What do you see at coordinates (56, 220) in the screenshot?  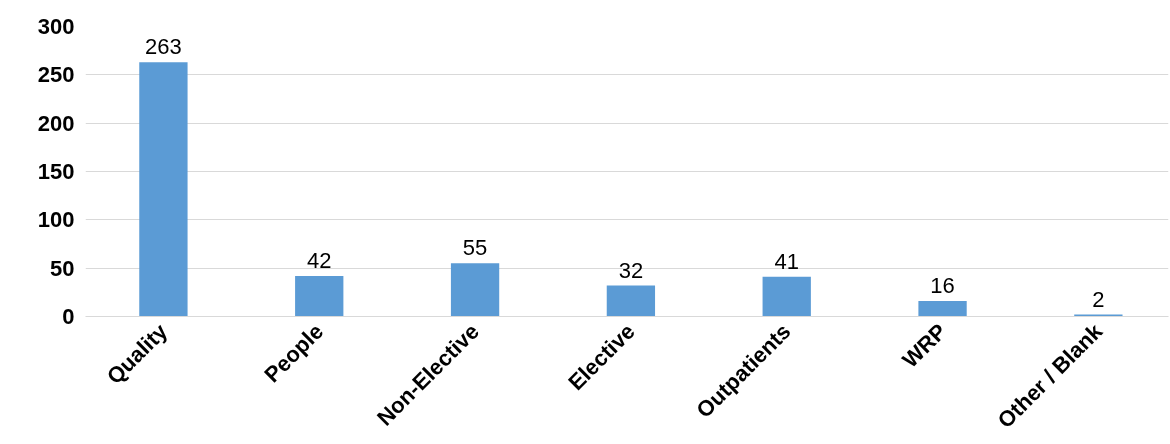 I see `y-tick-label: 100` at bounding box center [56, 220].